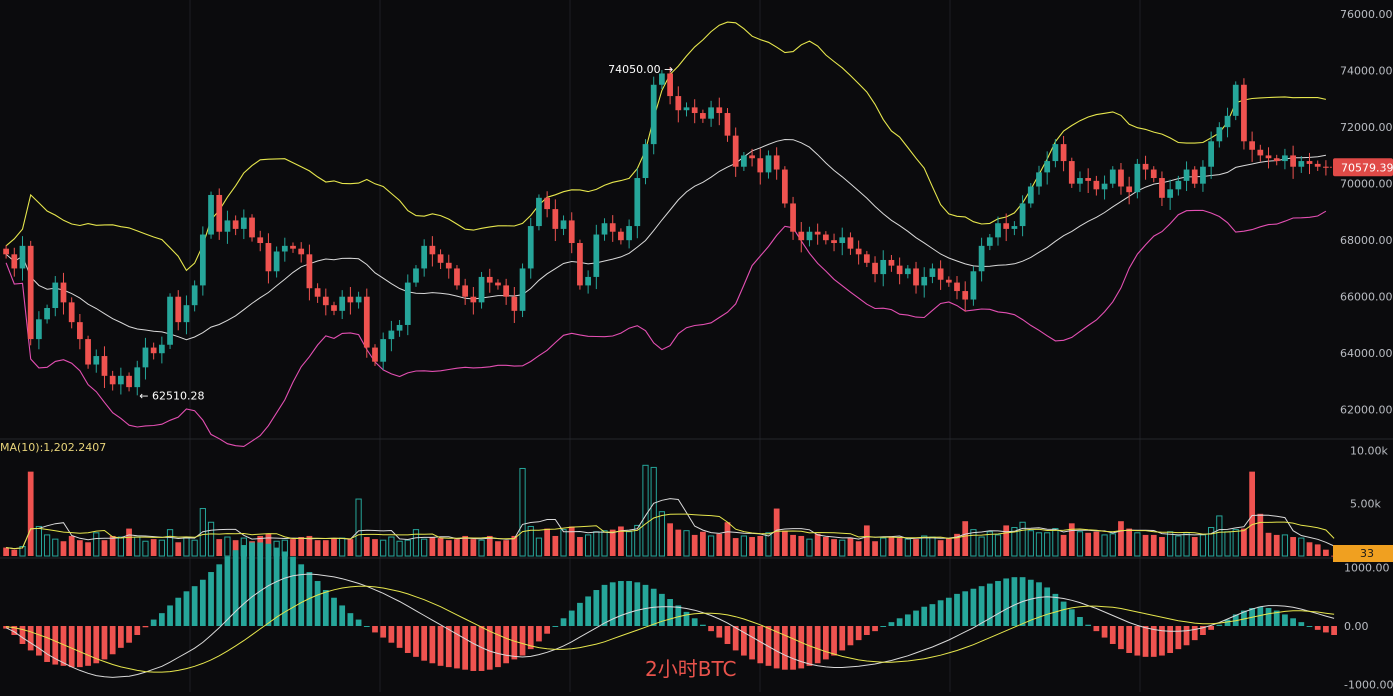 The image size is (1393, 696). I want to click on volume-panel, so click(670, 510).